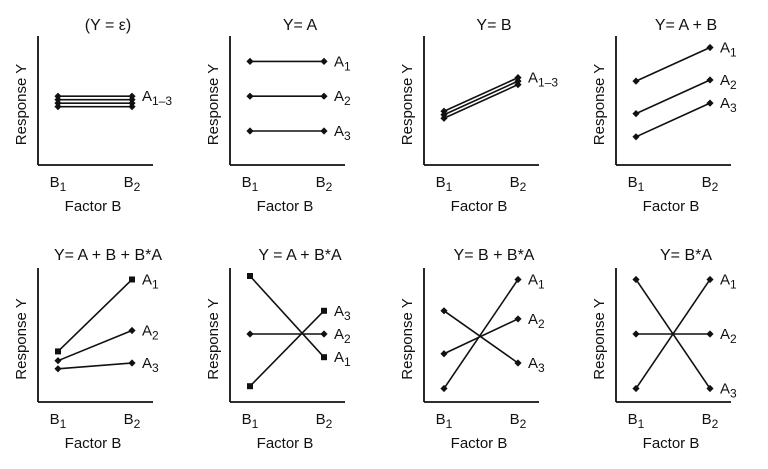  I want to click on series-line-1: A1–3, so click(113, 98).